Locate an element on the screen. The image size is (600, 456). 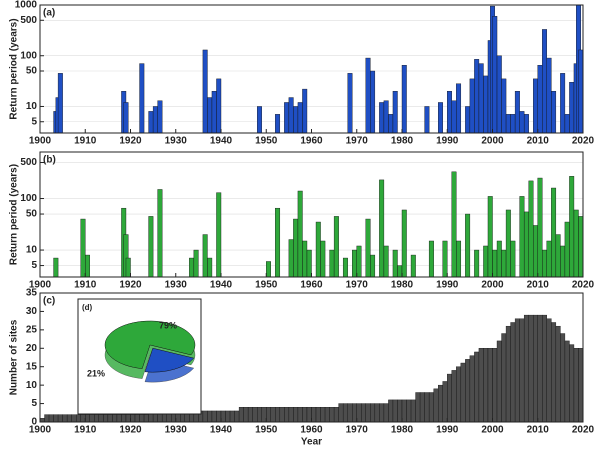
x-tick-label: 1950 is located at coordinates (266, 141).